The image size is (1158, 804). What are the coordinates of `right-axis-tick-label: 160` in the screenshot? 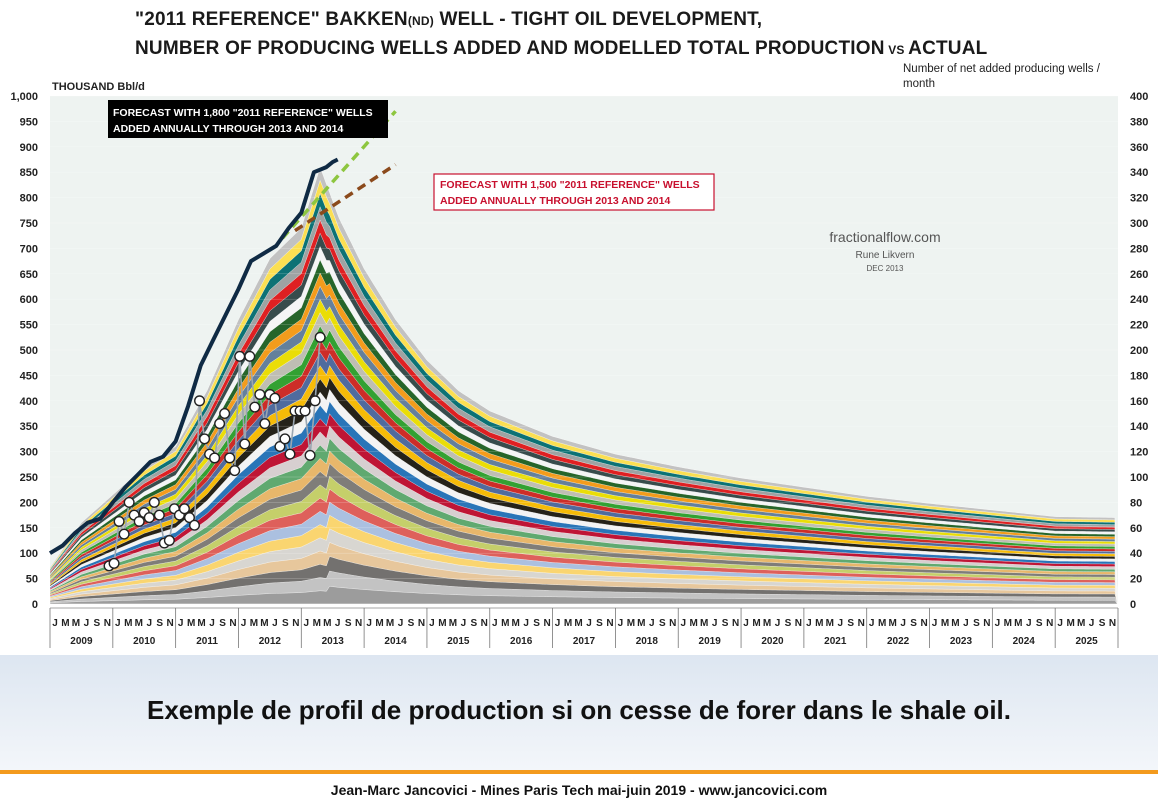 It's located at (1139, 402).